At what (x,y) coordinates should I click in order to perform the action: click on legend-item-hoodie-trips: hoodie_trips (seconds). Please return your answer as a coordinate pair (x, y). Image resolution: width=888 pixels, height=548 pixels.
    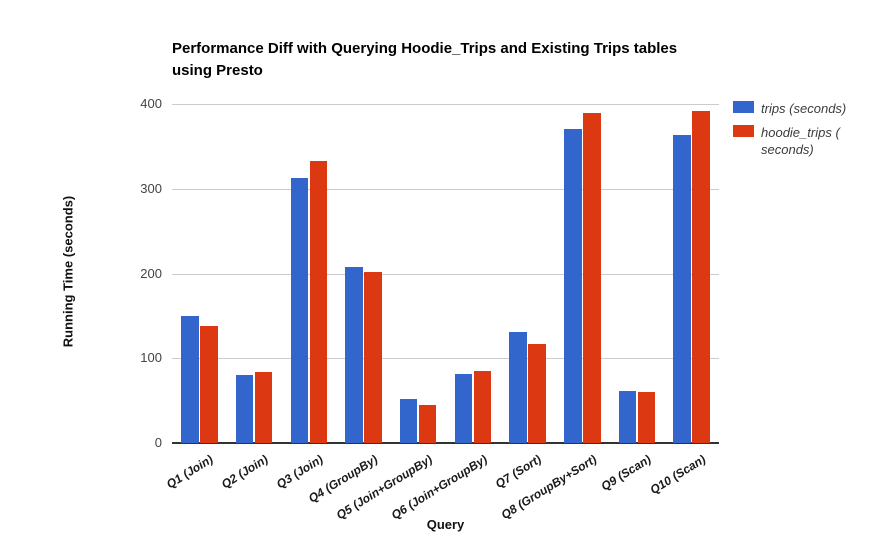
    Looking at the image, I should click on (808, 141).